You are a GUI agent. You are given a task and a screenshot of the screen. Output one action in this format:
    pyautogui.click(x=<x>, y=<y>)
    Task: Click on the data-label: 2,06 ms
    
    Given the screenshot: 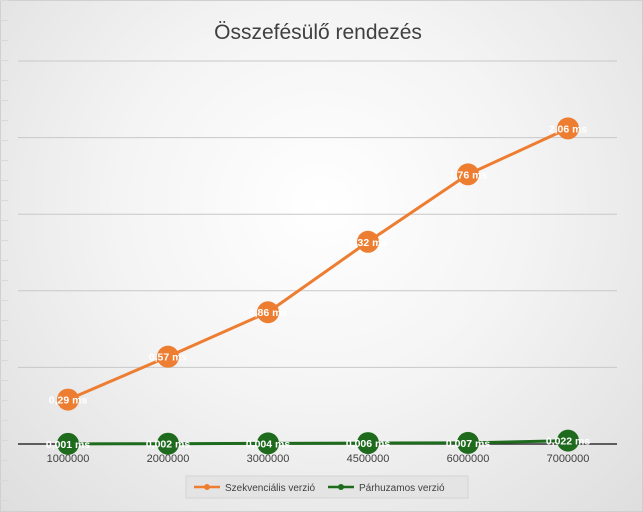 What is the action you would take?
    pyautogui.click(x=568, y=129)
    